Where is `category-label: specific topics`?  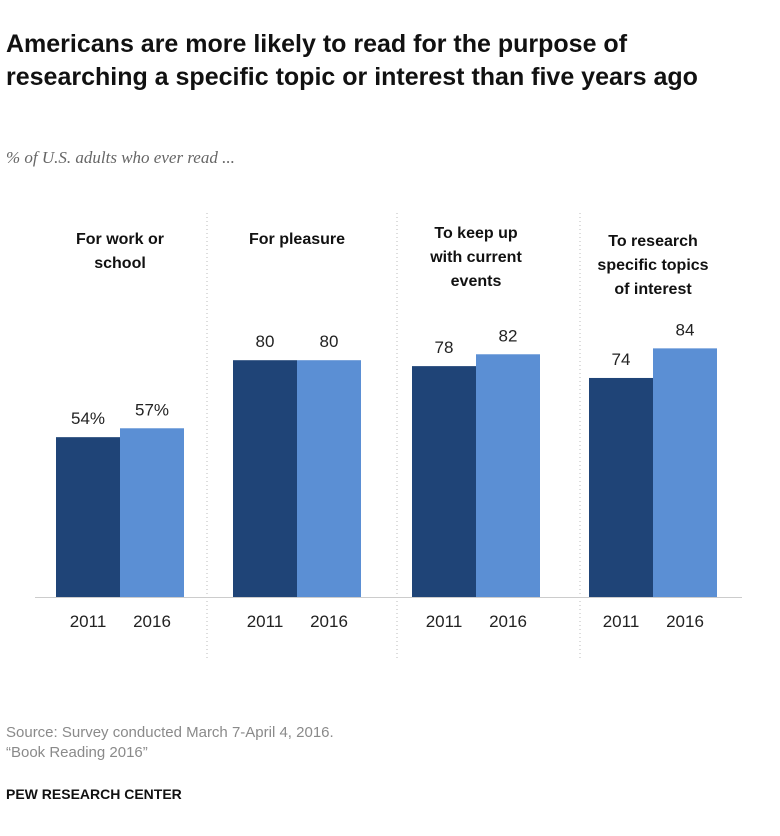
category-label: specific topics is located at coordinates (652, 265).